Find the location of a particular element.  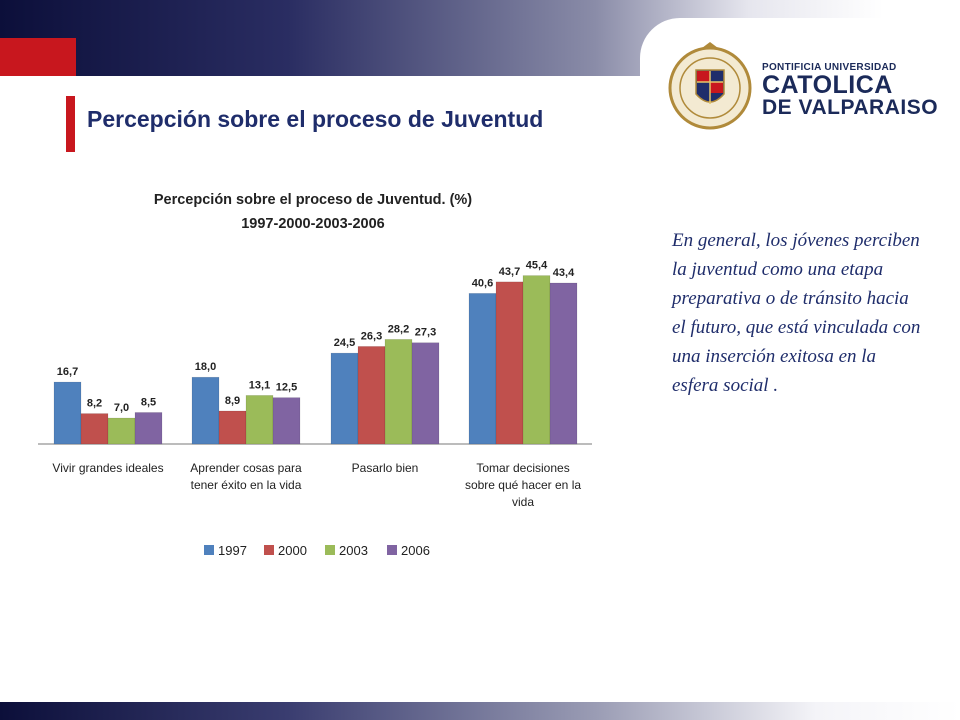

value-label: 45,4 is located at coordinates (537, 266).